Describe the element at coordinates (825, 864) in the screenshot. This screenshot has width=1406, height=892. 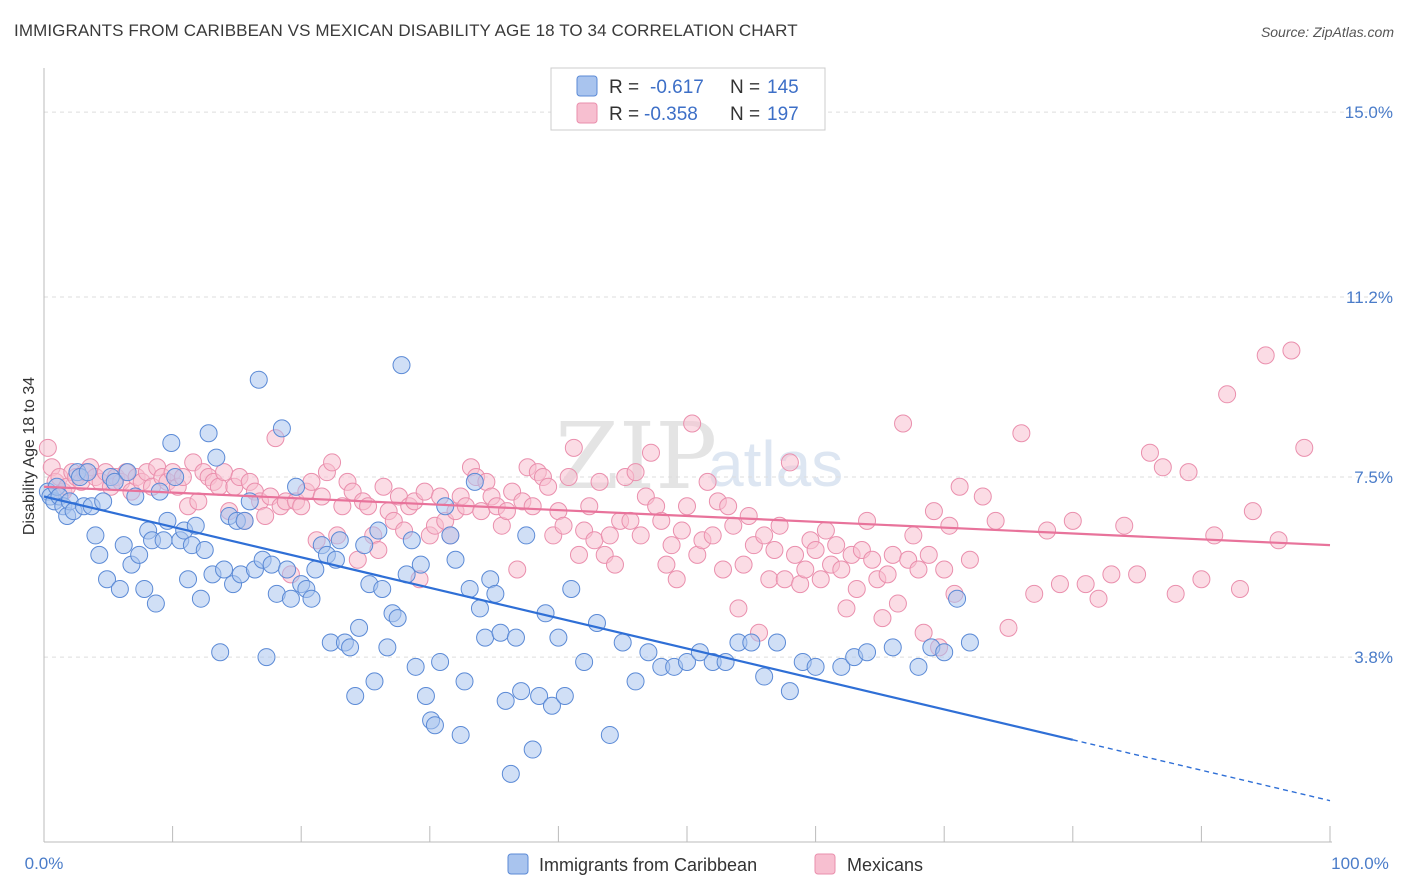
I see `legend-bottom-swatch-mexicans` at that location.